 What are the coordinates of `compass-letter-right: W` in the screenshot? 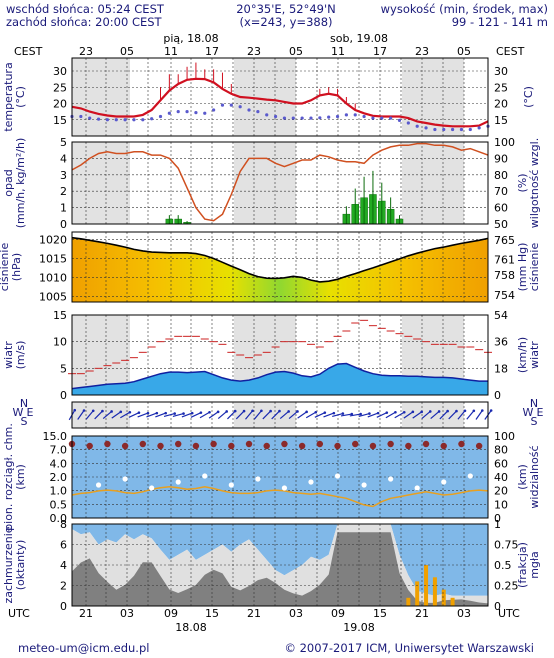 It's located at (528, 412).